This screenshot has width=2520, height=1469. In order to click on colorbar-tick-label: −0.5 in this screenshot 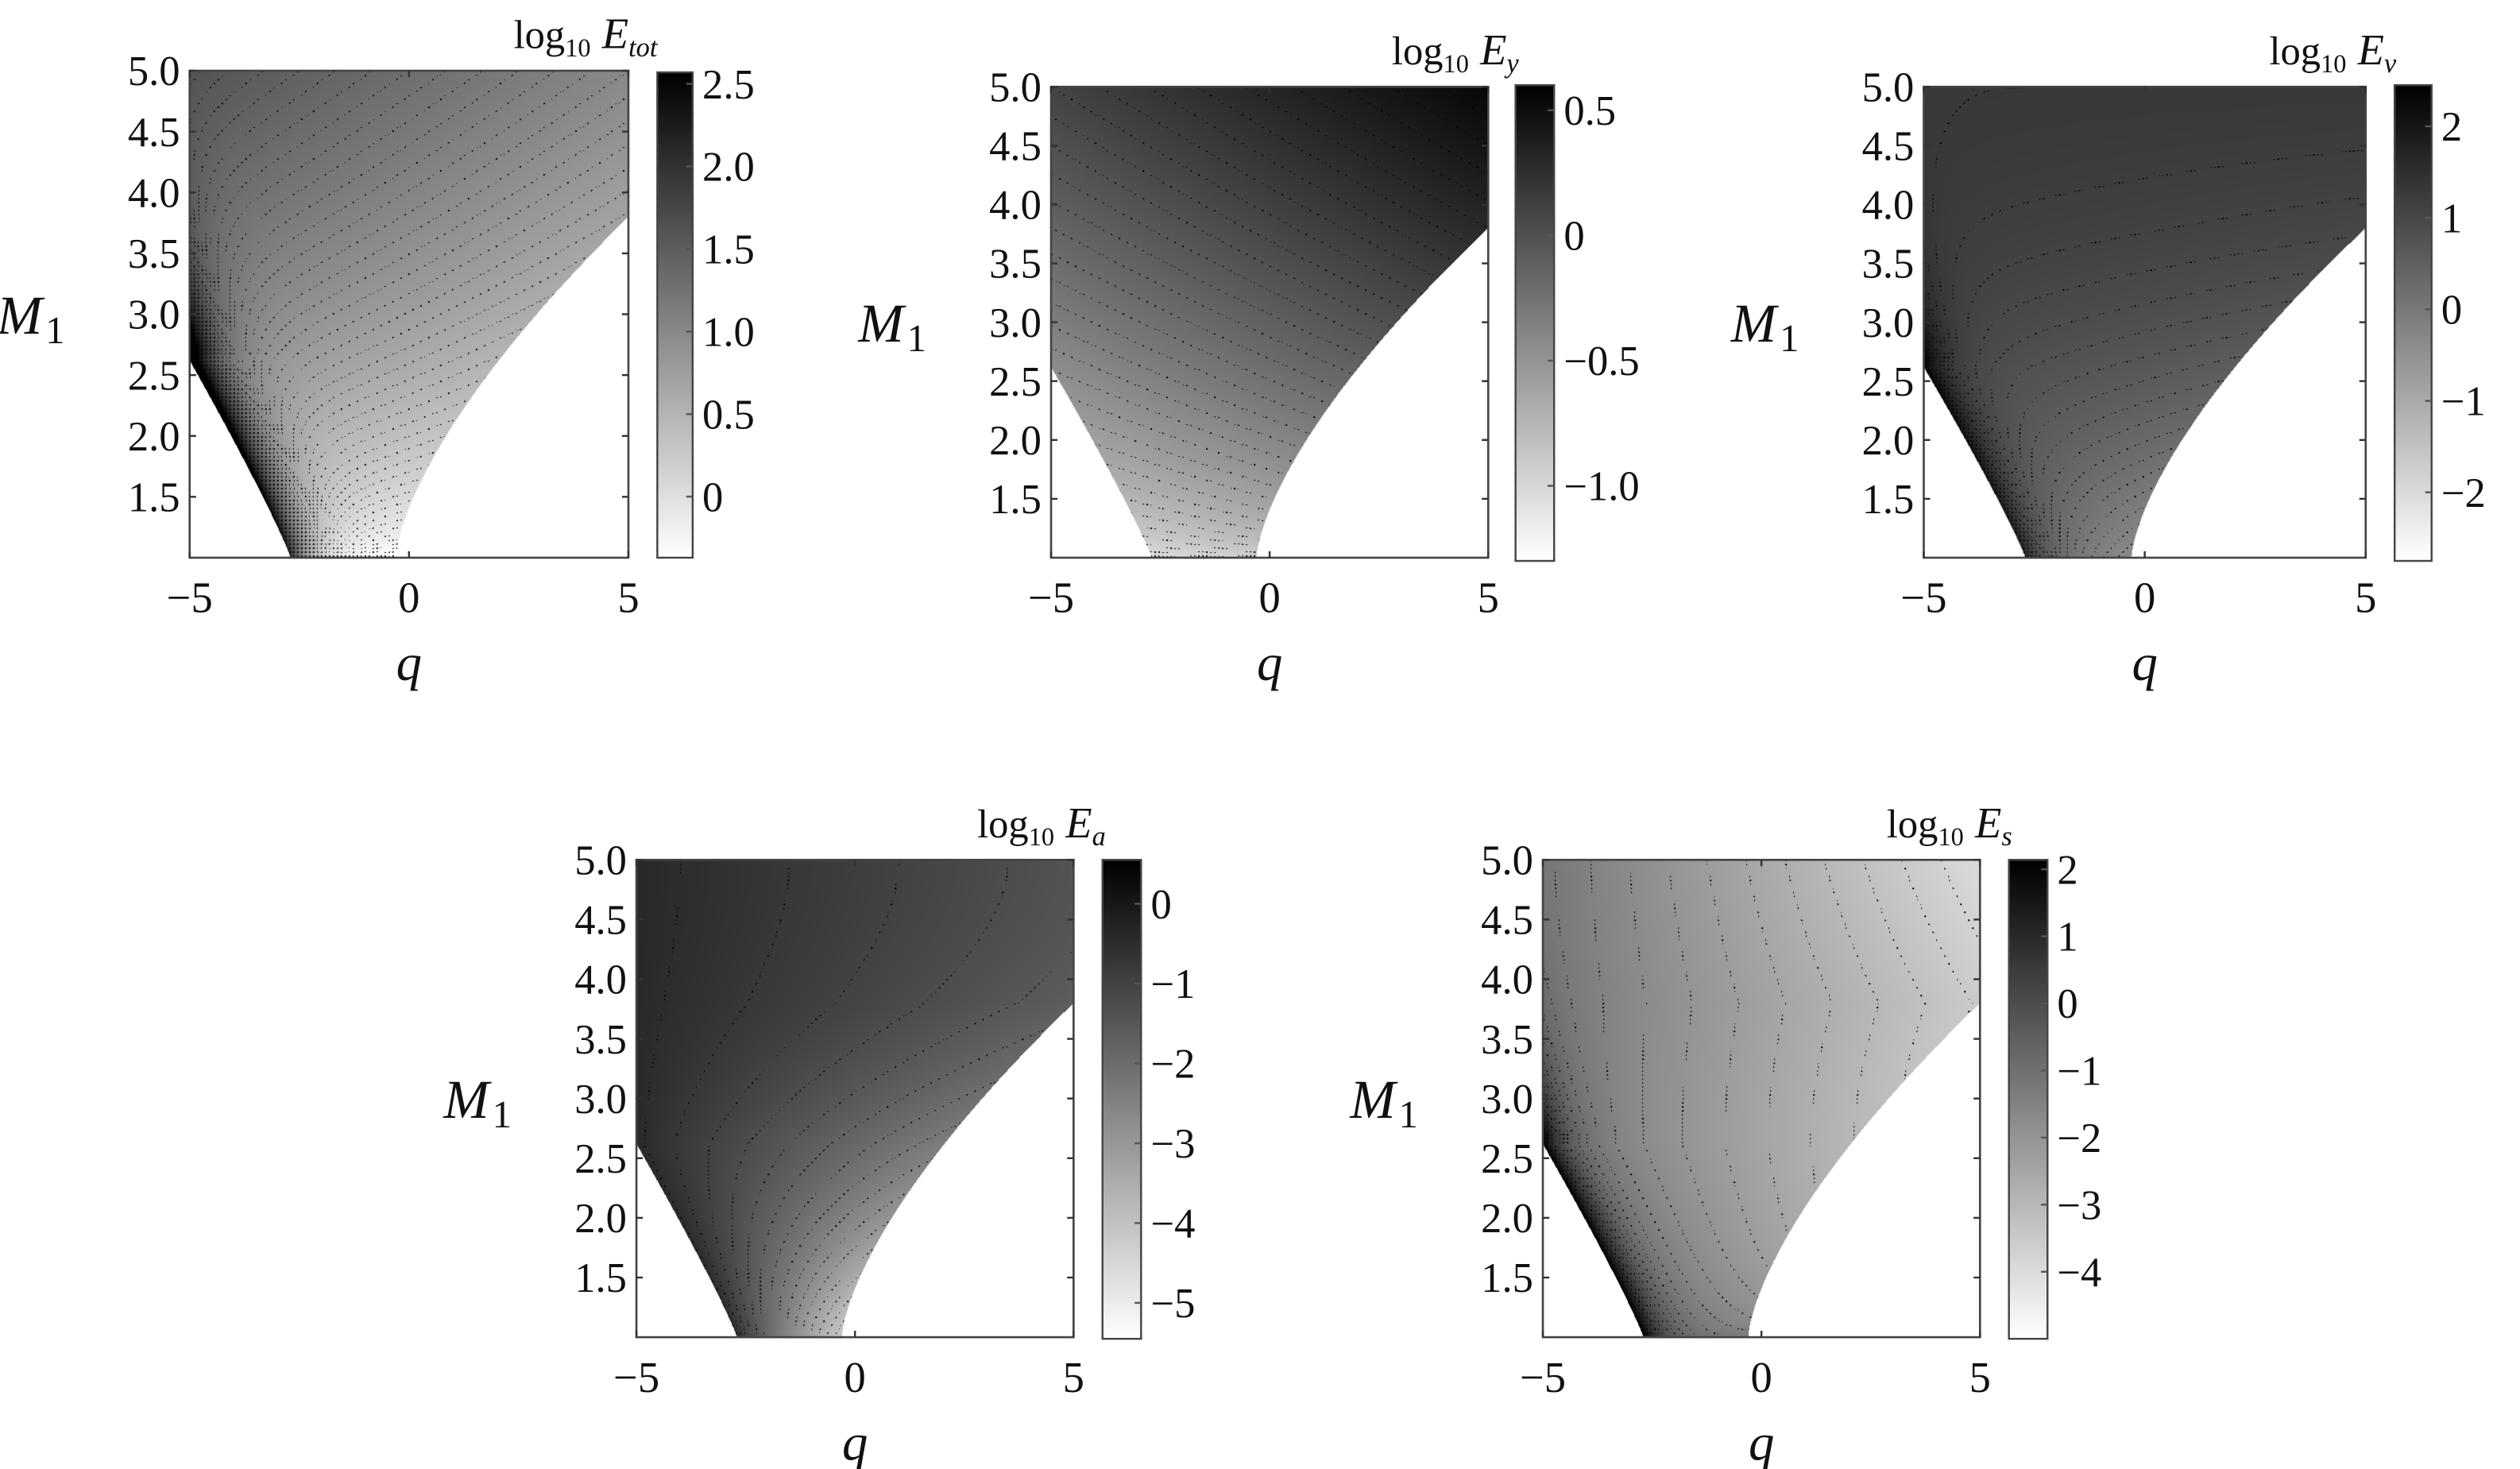, I will do `click(1601, 361)`.